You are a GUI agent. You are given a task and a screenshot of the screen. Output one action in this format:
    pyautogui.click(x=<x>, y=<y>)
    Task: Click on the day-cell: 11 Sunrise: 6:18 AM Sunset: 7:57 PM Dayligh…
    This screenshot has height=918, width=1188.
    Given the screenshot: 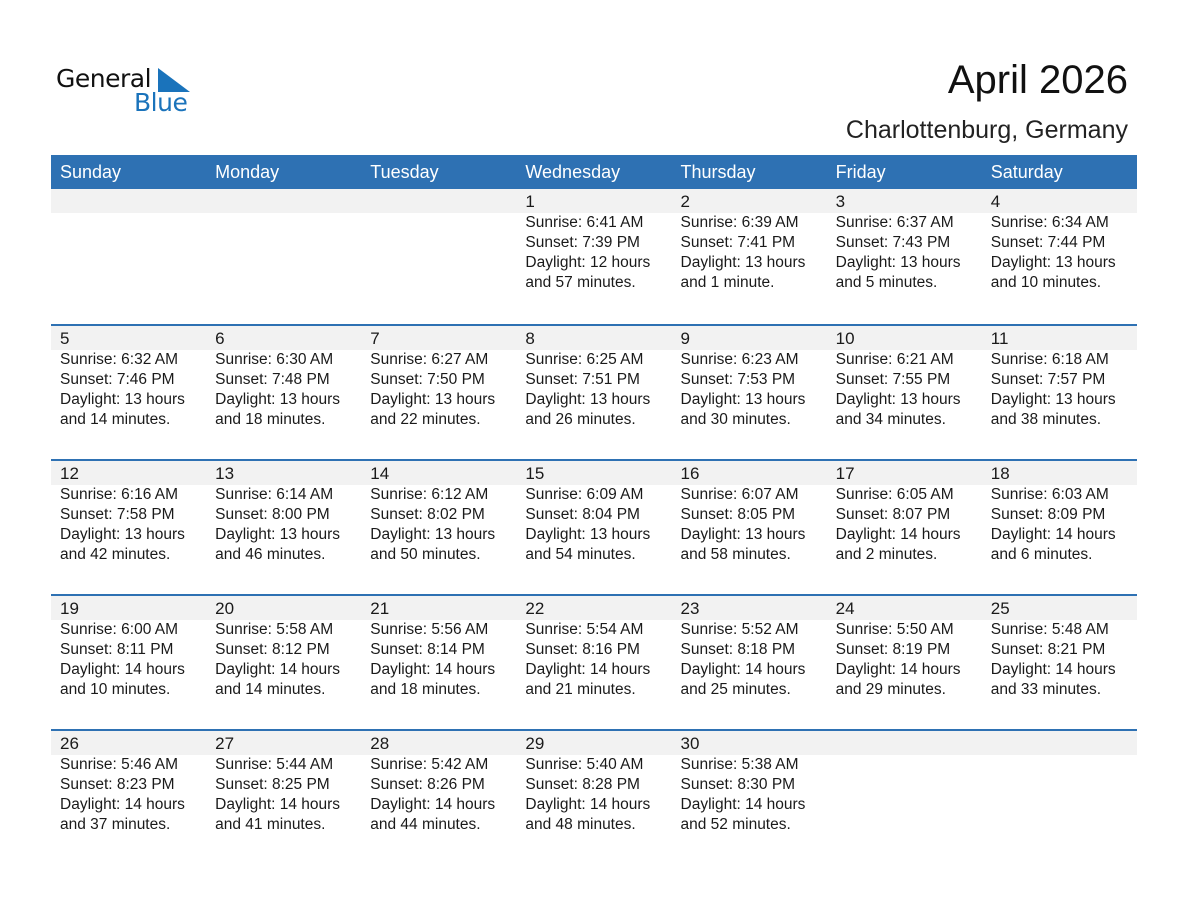 What is the action you would take?
    pyautogui.click(x=1059, y=378)
    